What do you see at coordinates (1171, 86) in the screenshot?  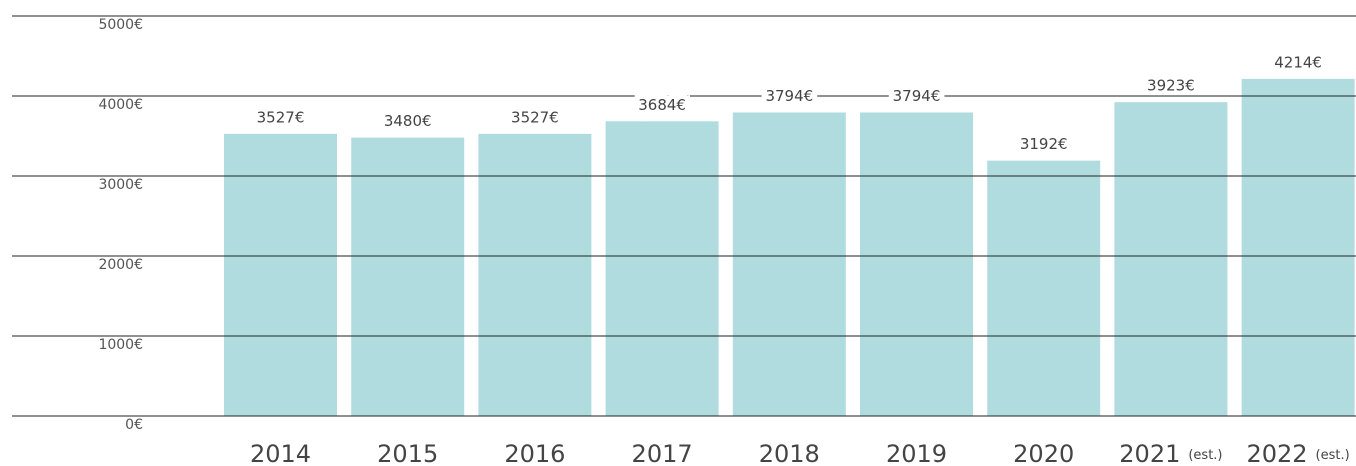 I see `value-label: 3923€` at bounding box center [1171, 86].